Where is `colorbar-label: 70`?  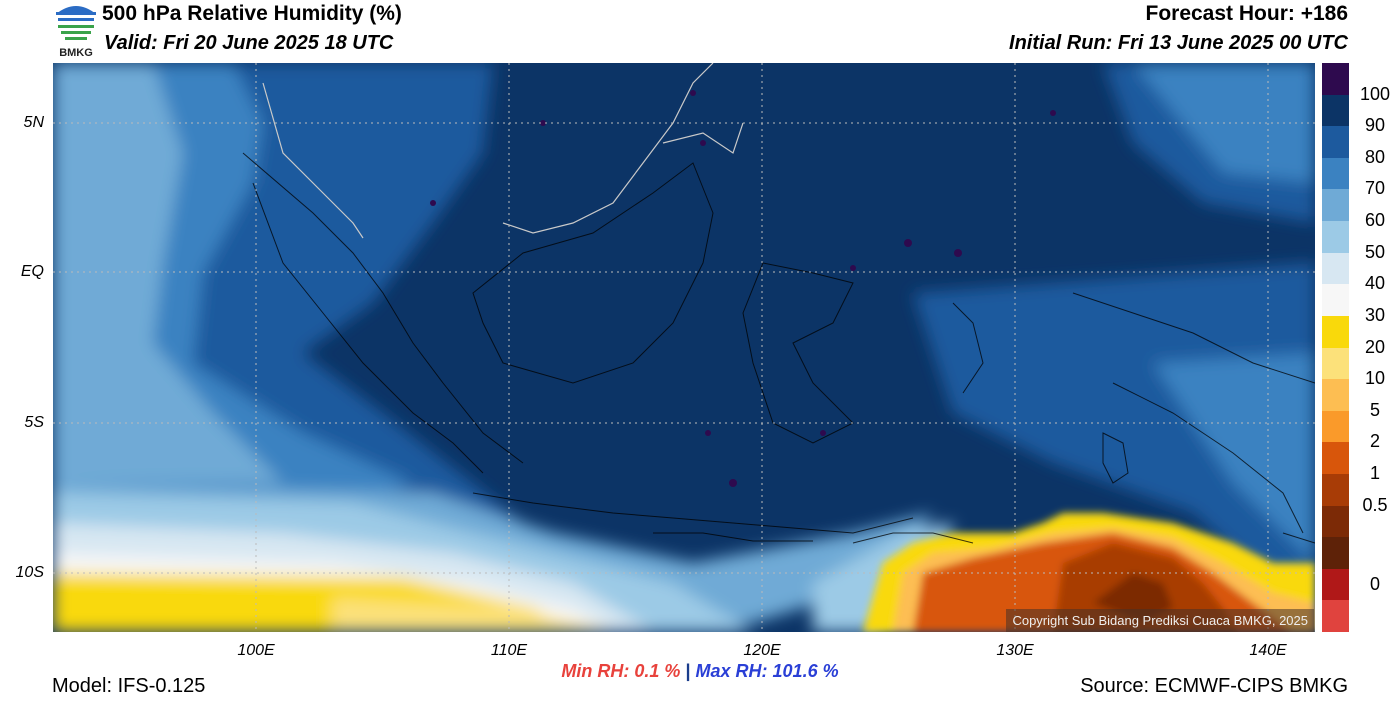 colorbar-label: 70 is located at coordinates (1375, 188).